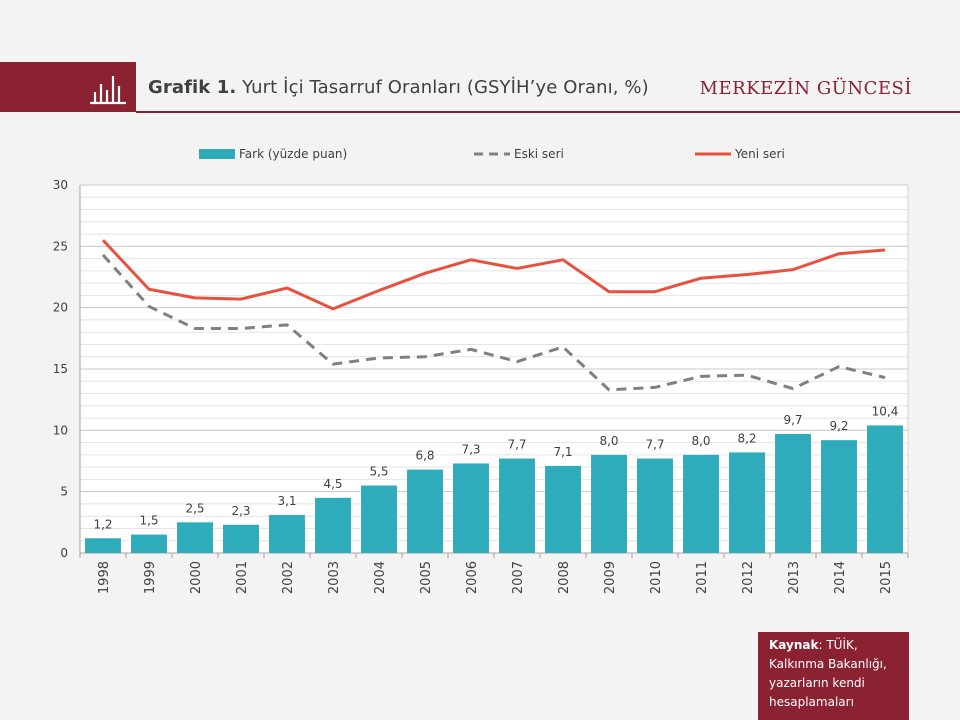  Describe the element at coordinates (240, 511) in the screenshot. I see `bar-data-label: 2,3` at that location.